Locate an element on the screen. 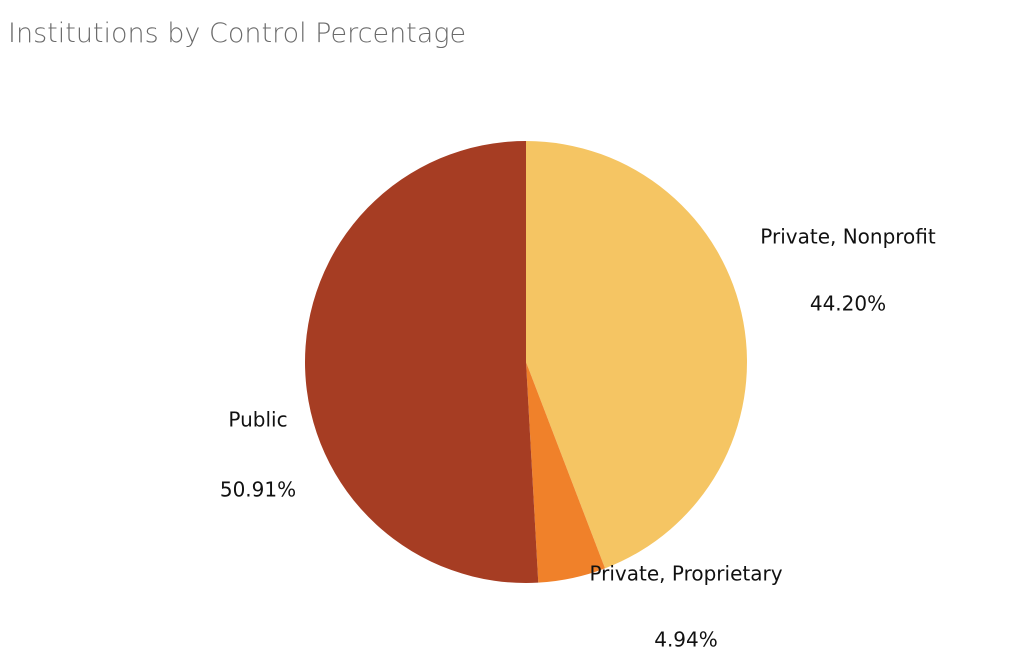 Image resolution: width=1024 pixels, height=660 pixels. slice-label: Private, Nonprofit is located at coordinates (848, 237).